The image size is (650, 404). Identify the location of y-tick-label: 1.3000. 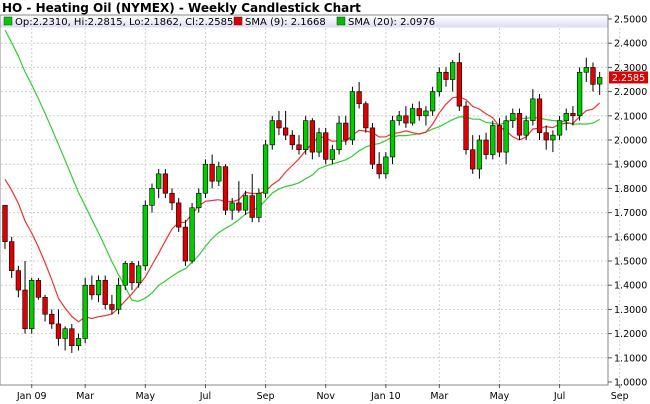
(630, 310).